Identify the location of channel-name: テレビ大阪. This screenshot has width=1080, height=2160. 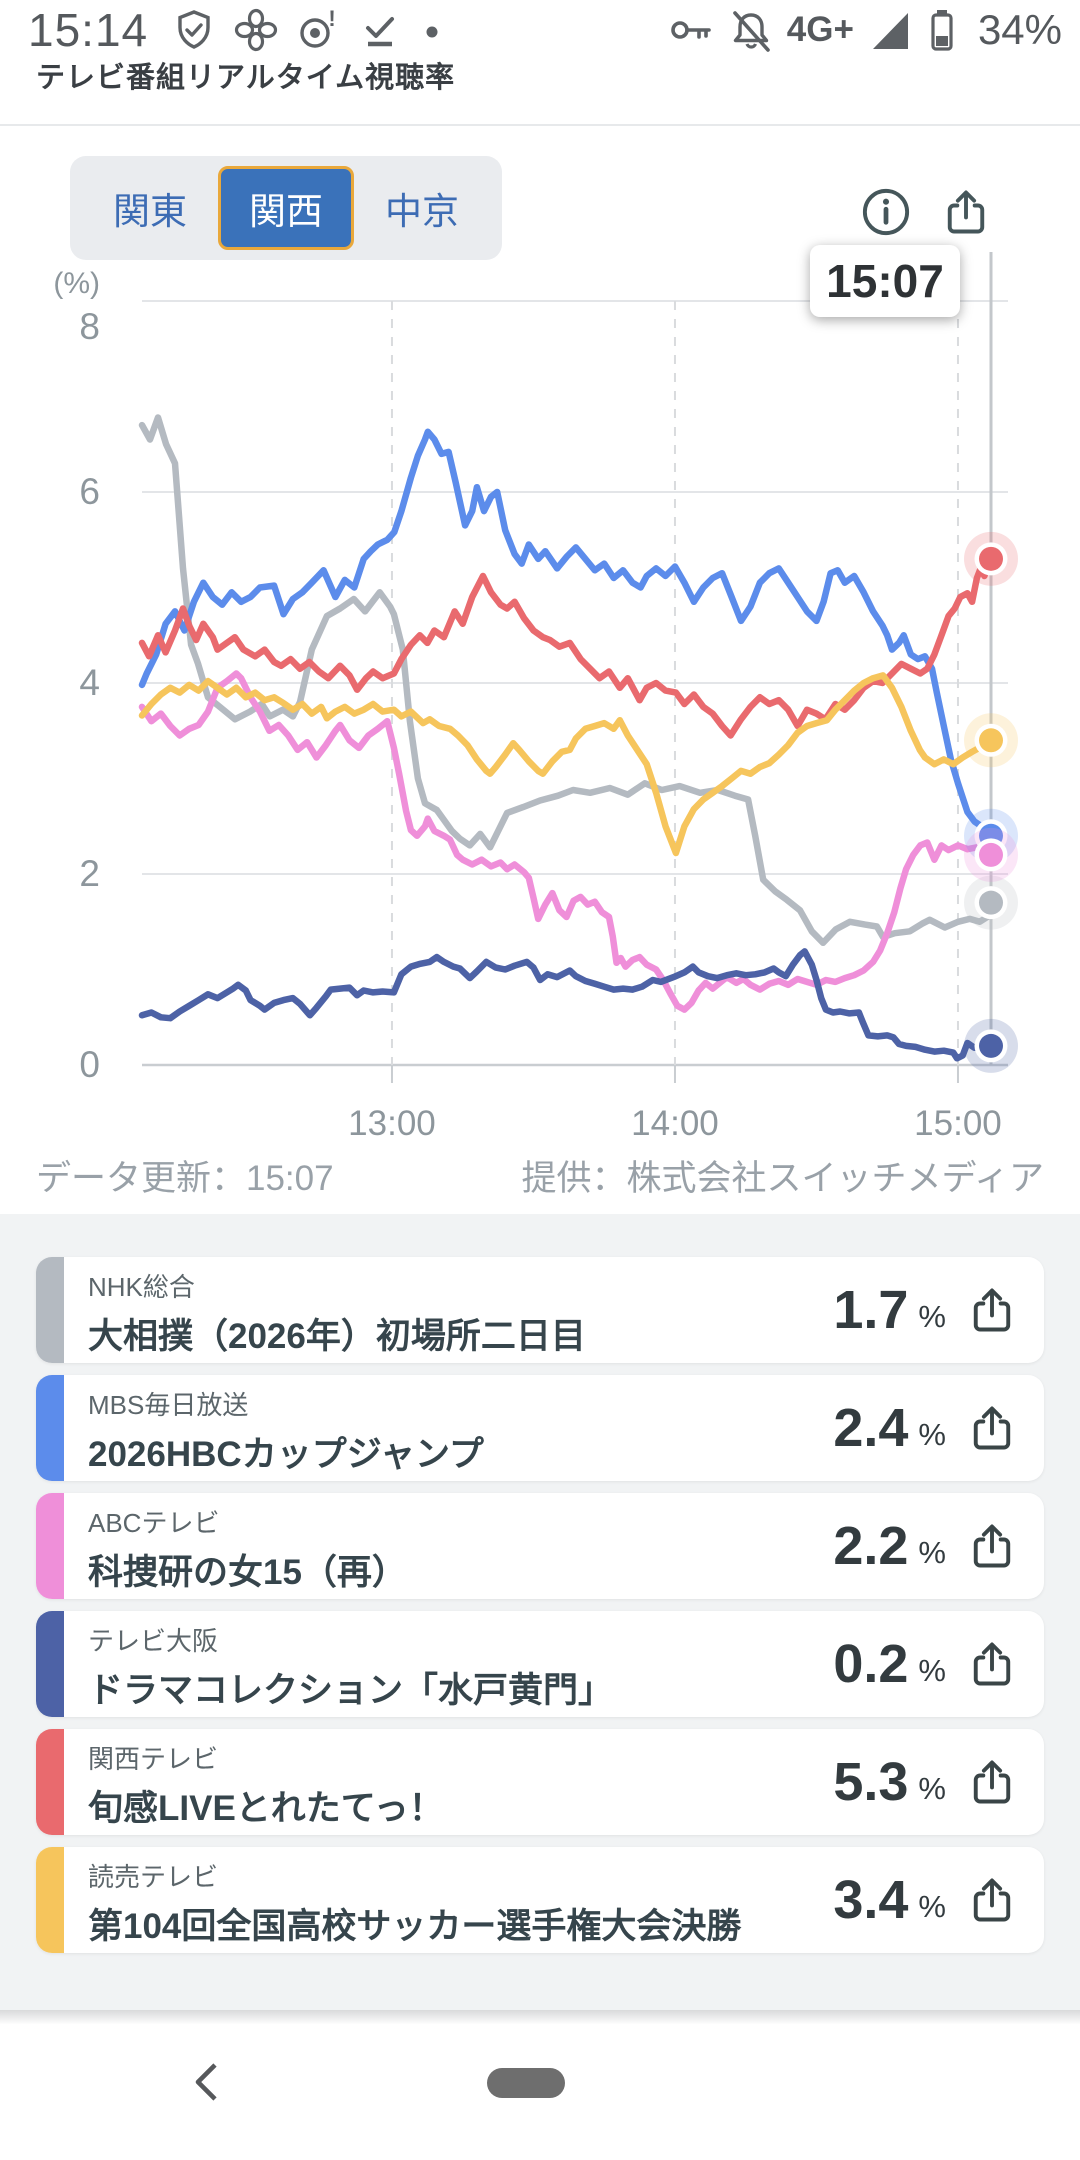
(153, 1641).